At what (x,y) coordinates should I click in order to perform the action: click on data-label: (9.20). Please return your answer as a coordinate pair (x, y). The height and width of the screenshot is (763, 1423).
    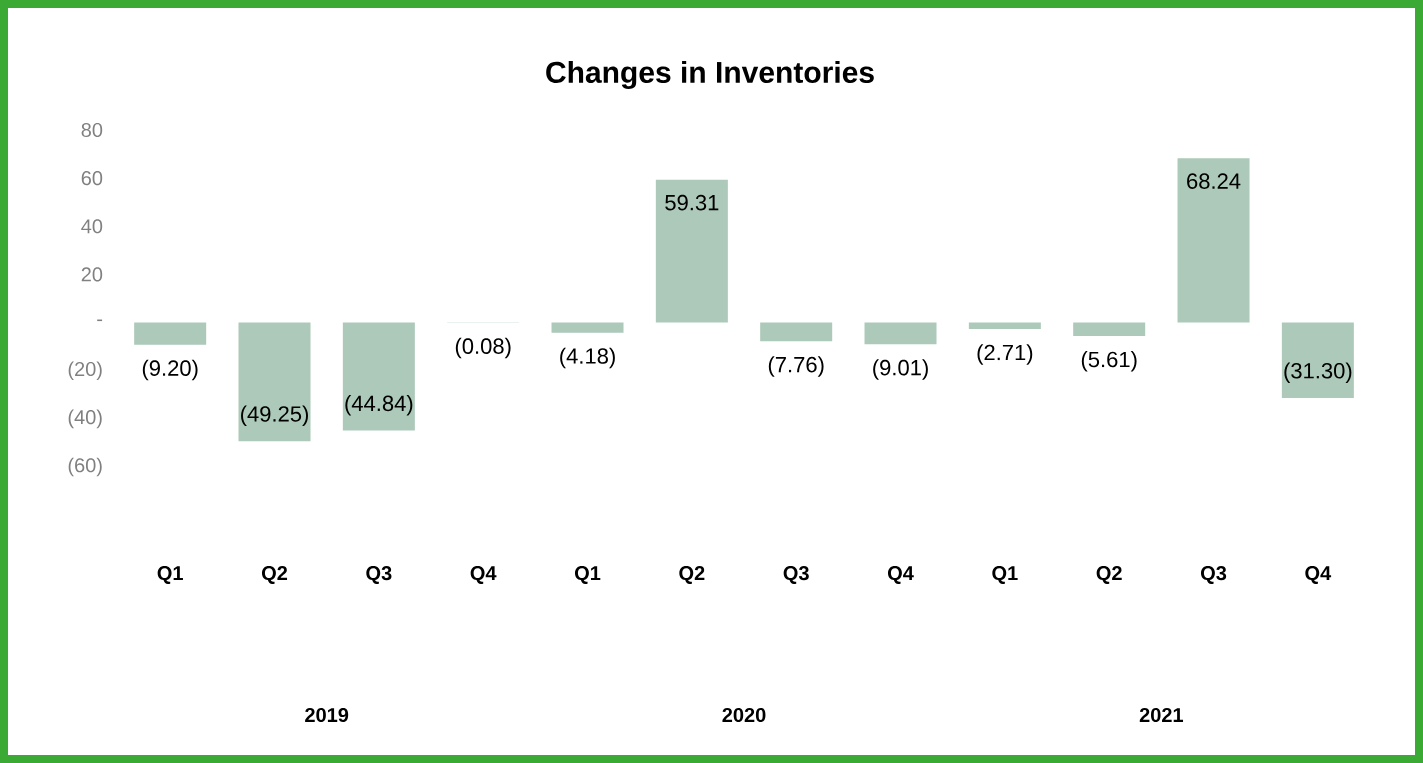
    Looking at the image, I should click on (170, 370).